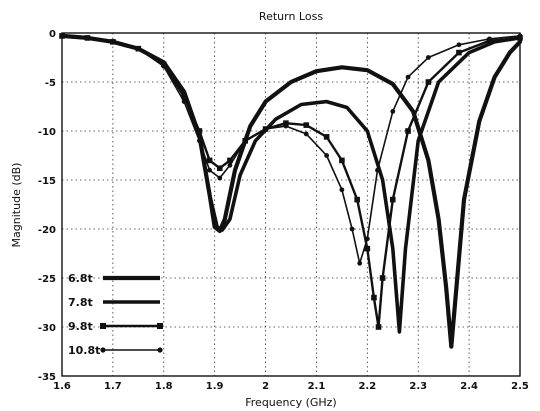 The image size is (540, 411). What do you see at coordinates (84, 350) in the screenshot?
I see `legend-label: 10.8t` at bounding box center [84, 350].